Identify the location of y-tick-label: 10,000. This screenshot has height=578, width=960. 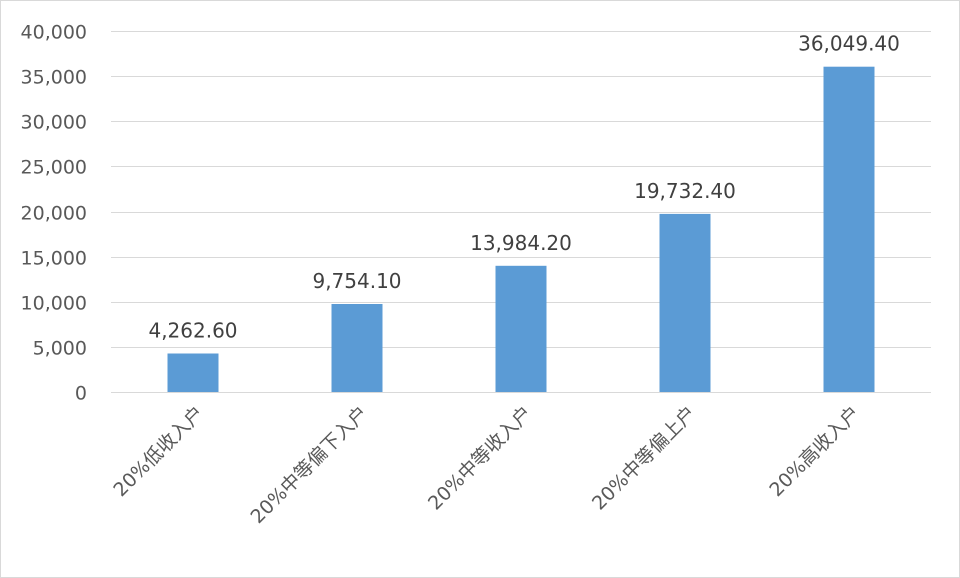
(54, 304).